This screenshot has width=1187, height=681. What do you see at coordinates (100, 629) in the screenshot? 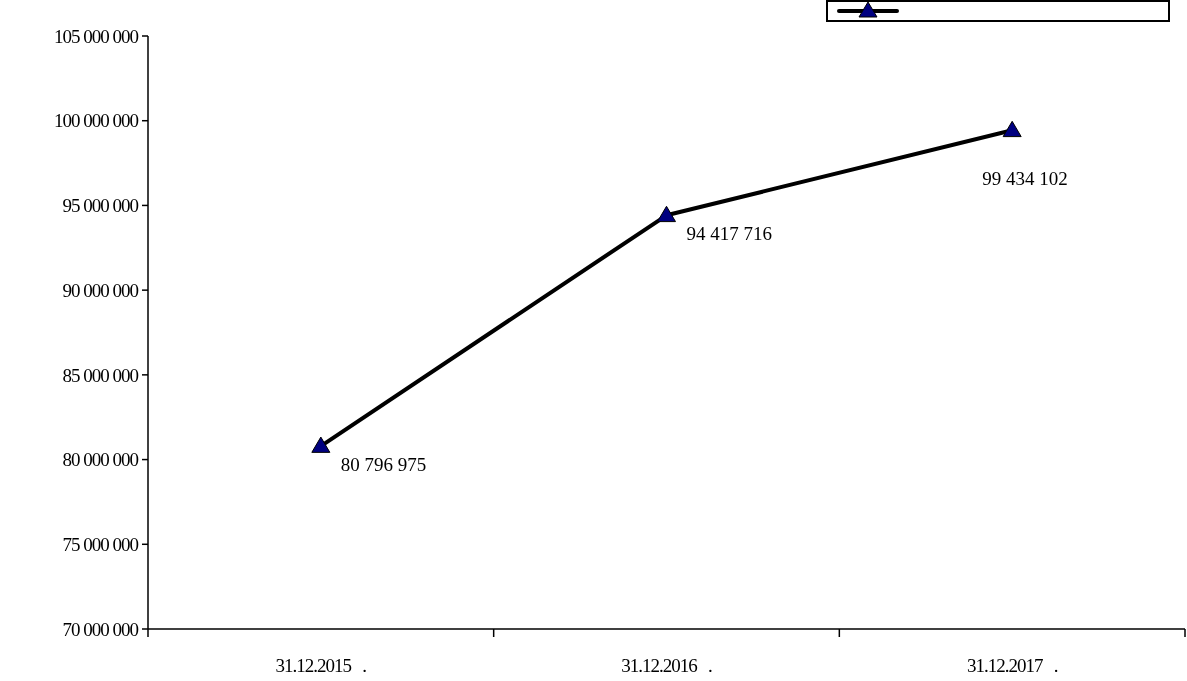
I see `y-tick-label: 70 000 000` at bounding box center [100, 629].